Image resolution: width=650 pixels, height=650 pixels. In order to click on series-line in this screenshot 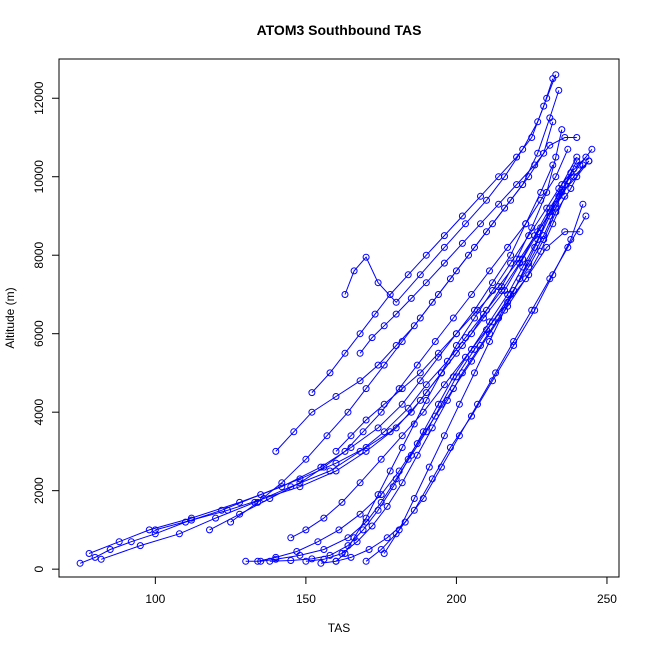, I will do `click(450, 189)`.